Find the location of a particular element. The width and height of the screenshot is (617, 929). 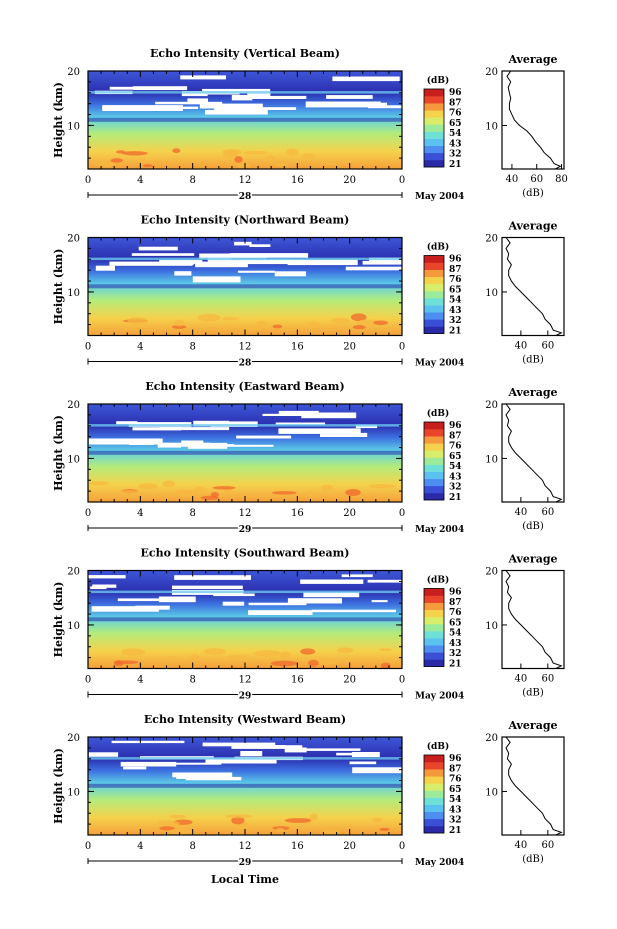

colorbar-tick-label: 54 is located at coordinates (455, 467).